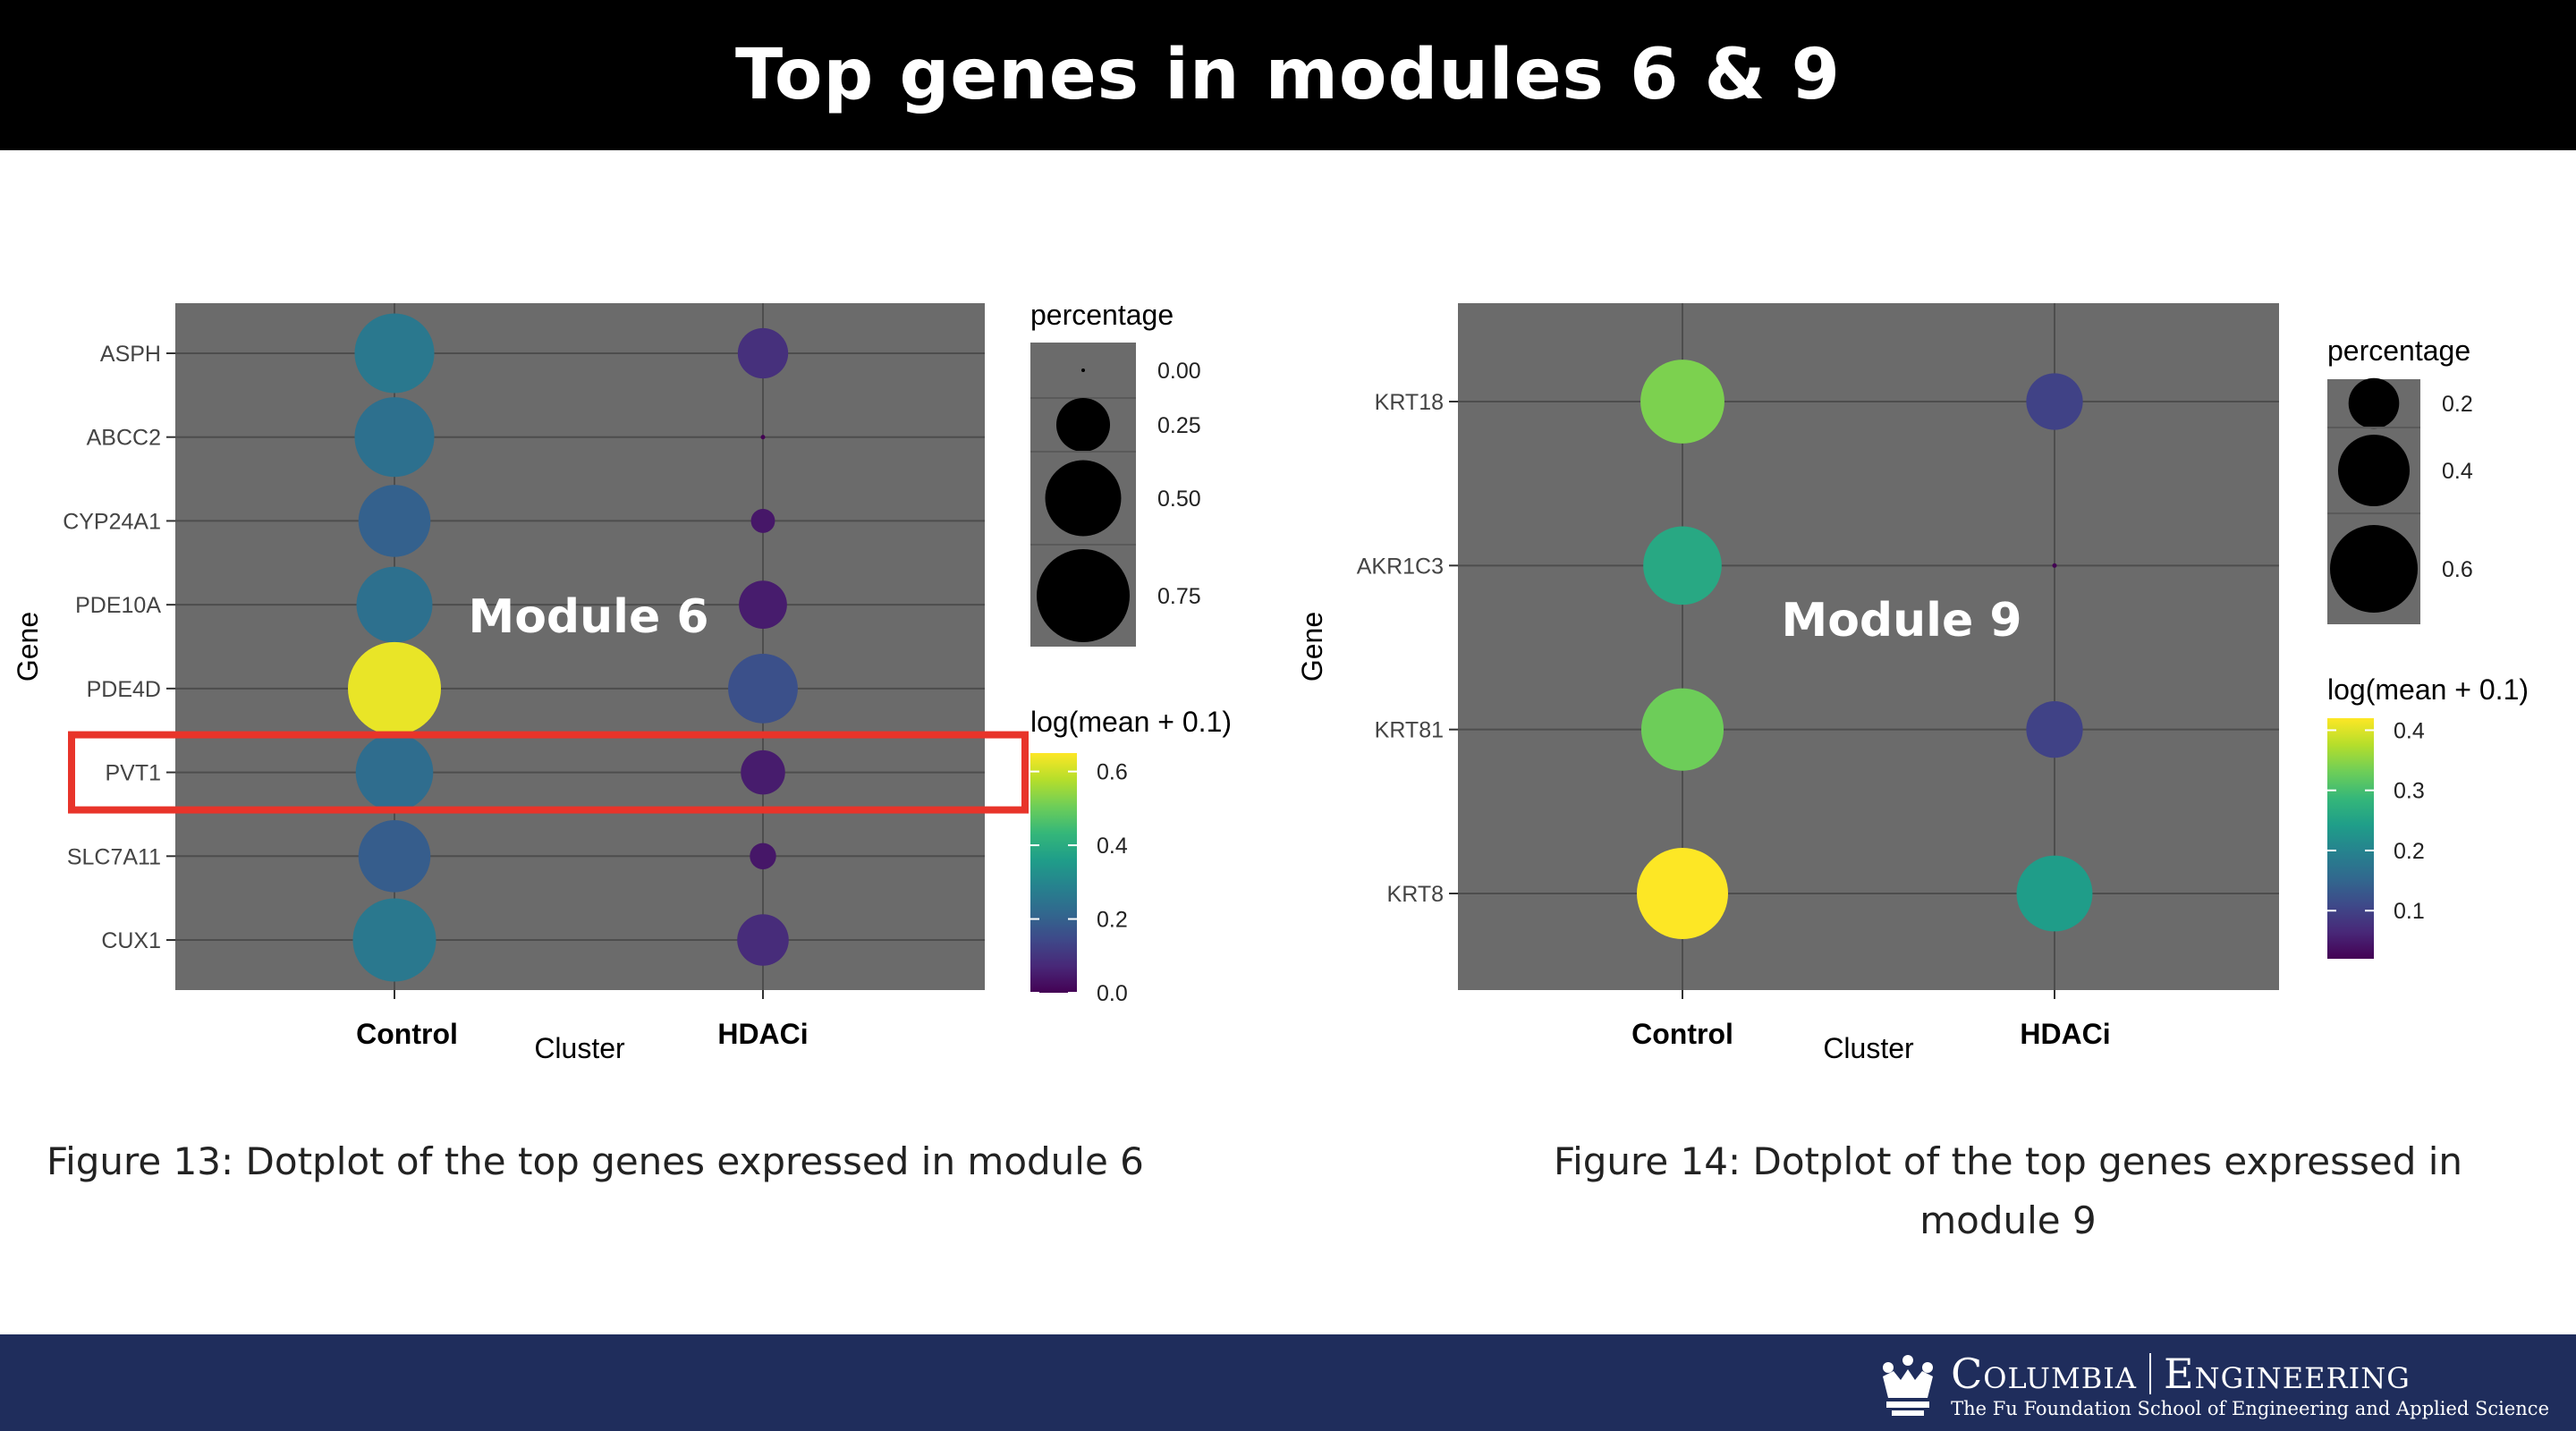  What do you see at coordinates (118, 605) in the screenshot?
I see `y-tick-label: PDE10A` at bounding box center [118, 605].